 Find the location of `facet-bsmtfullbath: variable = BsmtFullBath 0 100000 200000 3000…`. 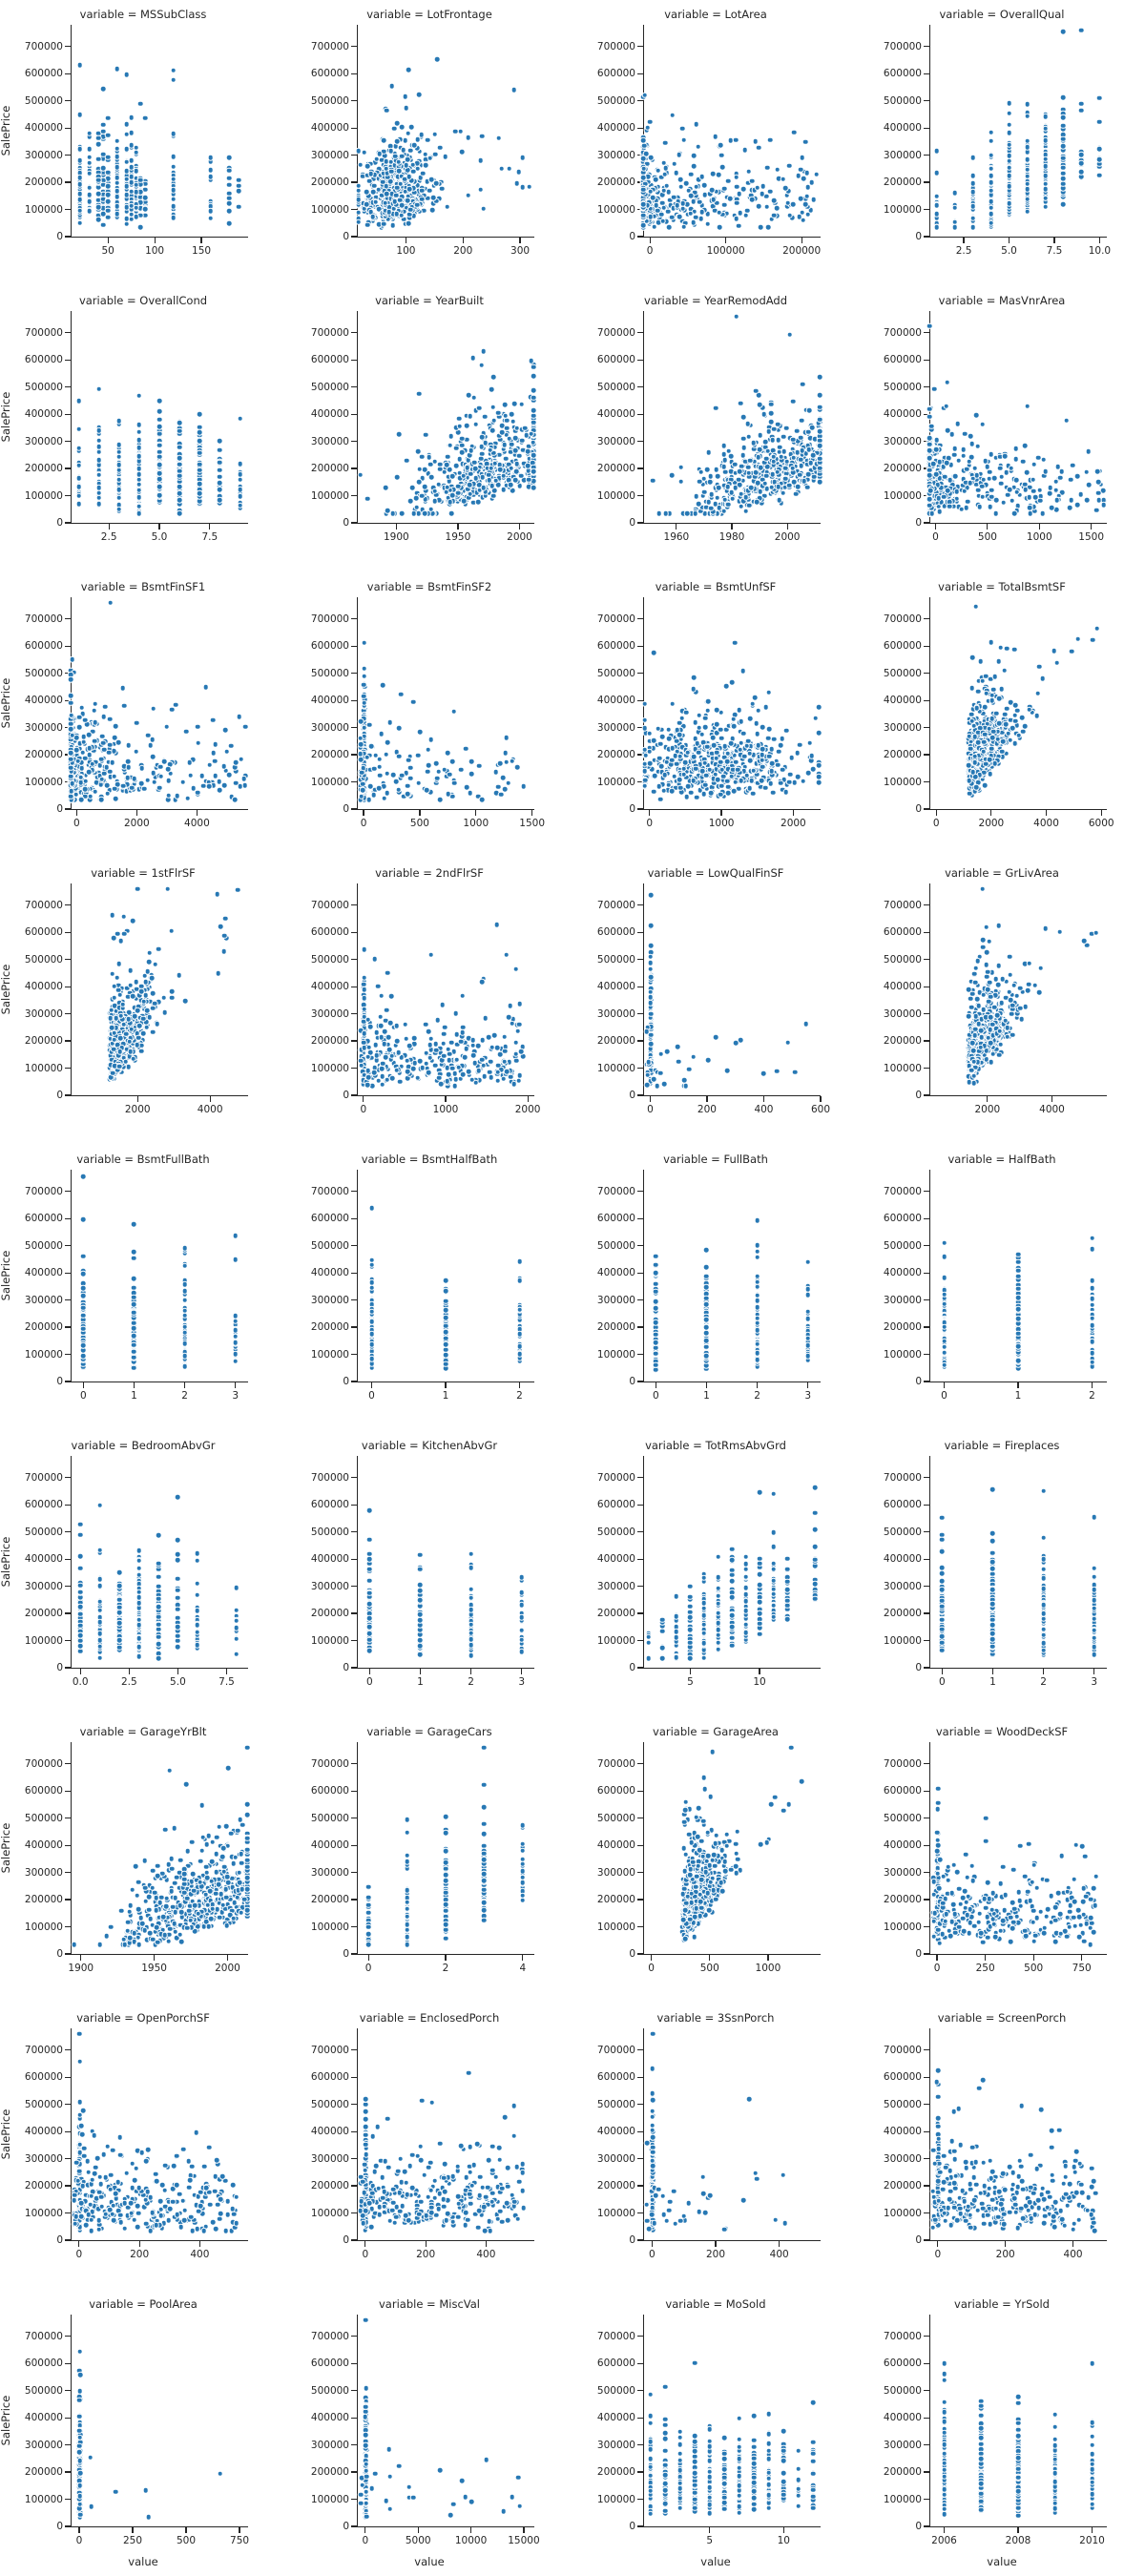

facet-bsmtfullbath: variable = BsmtFullBath 0 100000 200000 3000… is located at coordinates (143, 1288).